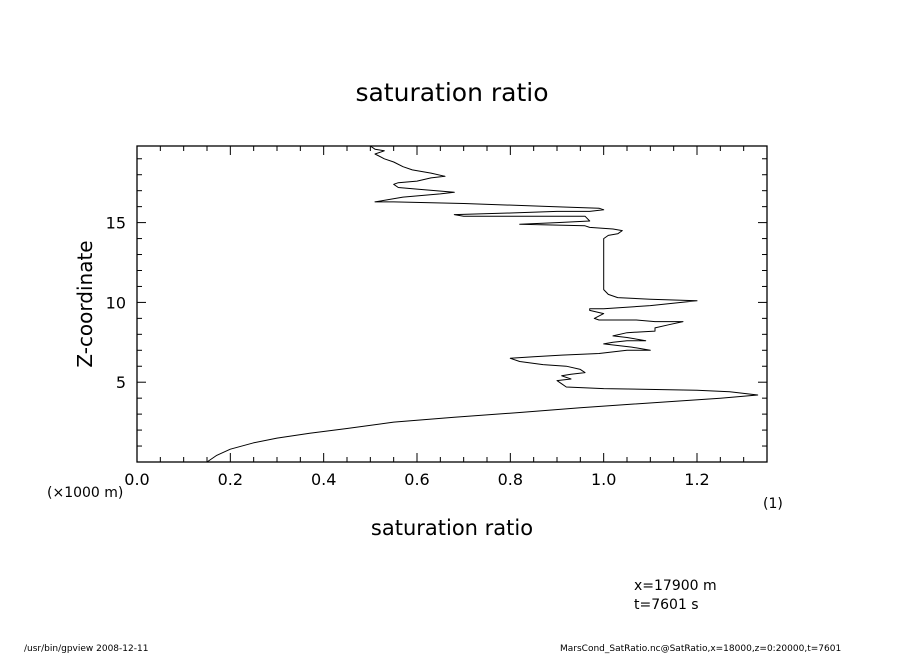 This screenshot has width=904, height=654. What do you see at coordinates (603, 479) in the screenshot?
I see `x-tick-label: 1.0` at bounding box center [603, 479].